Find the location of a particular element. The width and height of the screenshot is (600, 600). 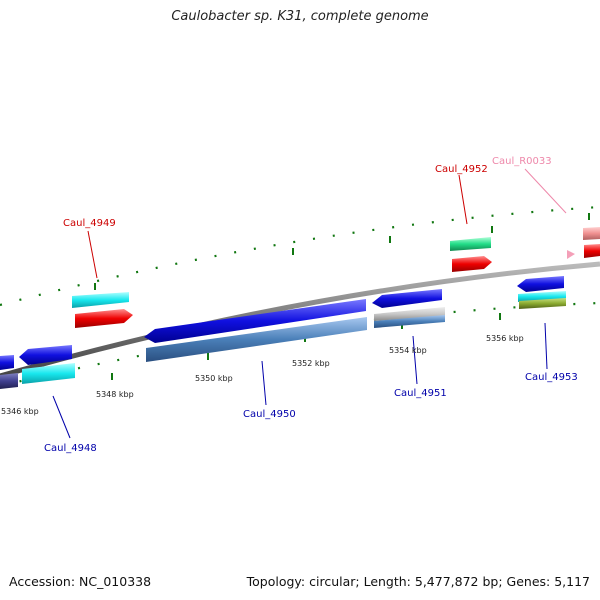

tick-label-5354: 5354 kbp is located at coordinates (408, 350).